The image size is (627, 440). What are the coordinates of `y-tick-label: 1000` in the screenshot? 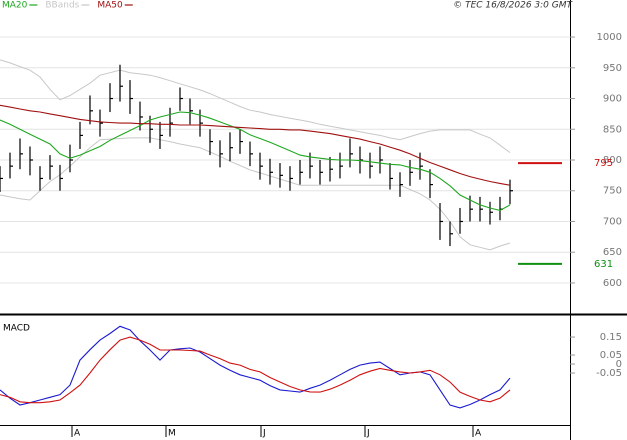 It's located at (609, 37).